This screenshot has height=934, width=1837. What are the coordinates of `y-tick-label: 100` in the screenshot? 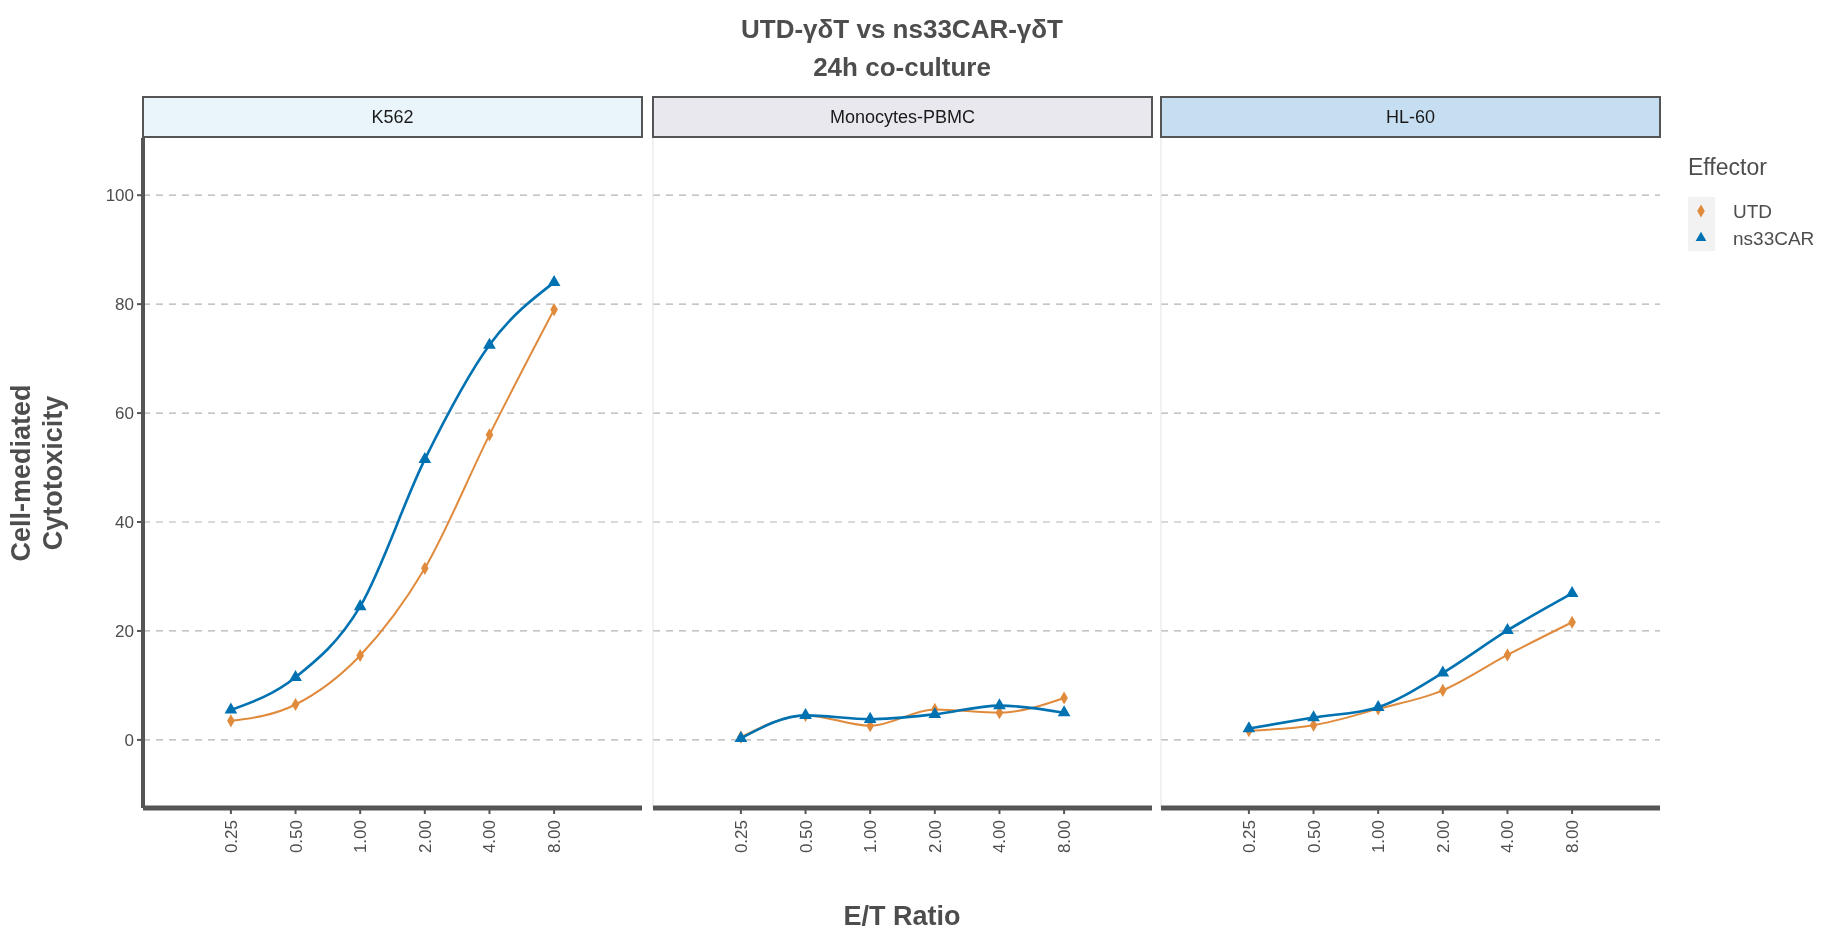 It's located at (119, 196).